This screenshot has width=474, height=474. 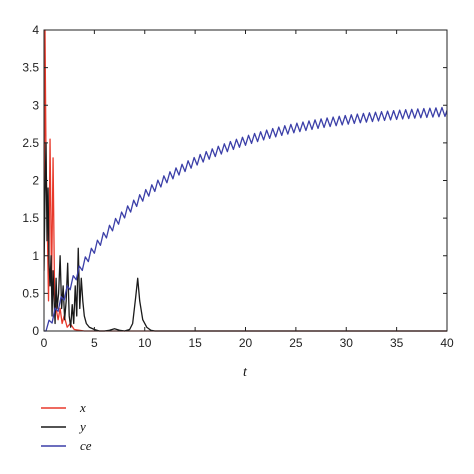 I want to click on y-tick-label: 4, so click(x=35, y=30).